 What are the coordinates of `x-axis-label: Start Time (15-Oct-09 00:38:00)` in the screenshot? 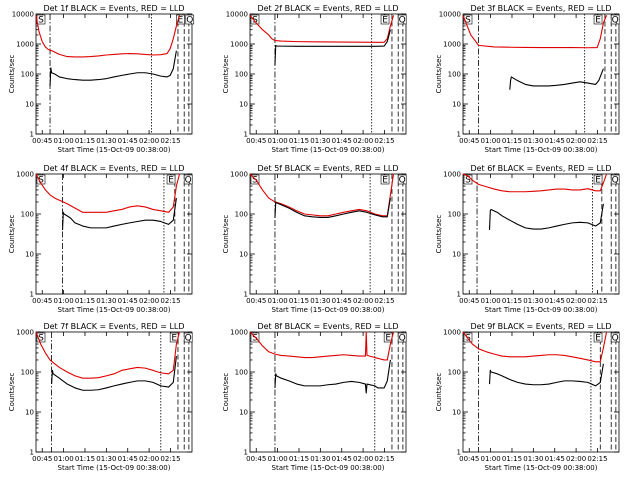 It's located at (328, 468).